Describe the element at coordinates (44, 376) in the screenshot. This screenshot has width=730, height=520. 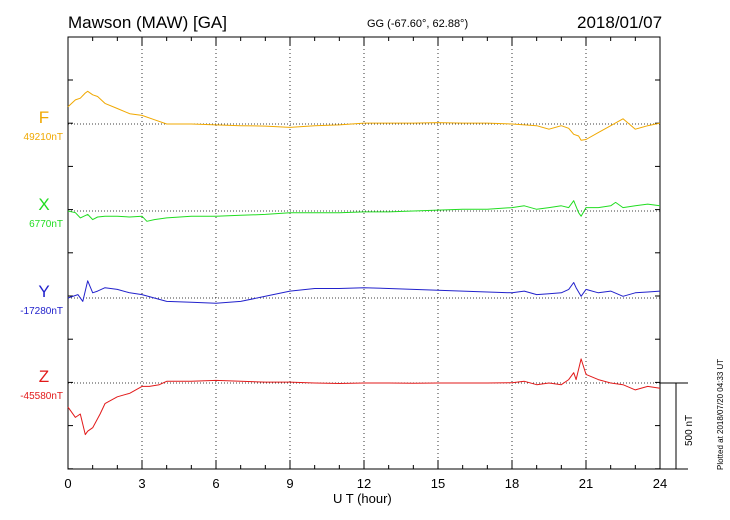
I see `series-name-z: Z` at that location.